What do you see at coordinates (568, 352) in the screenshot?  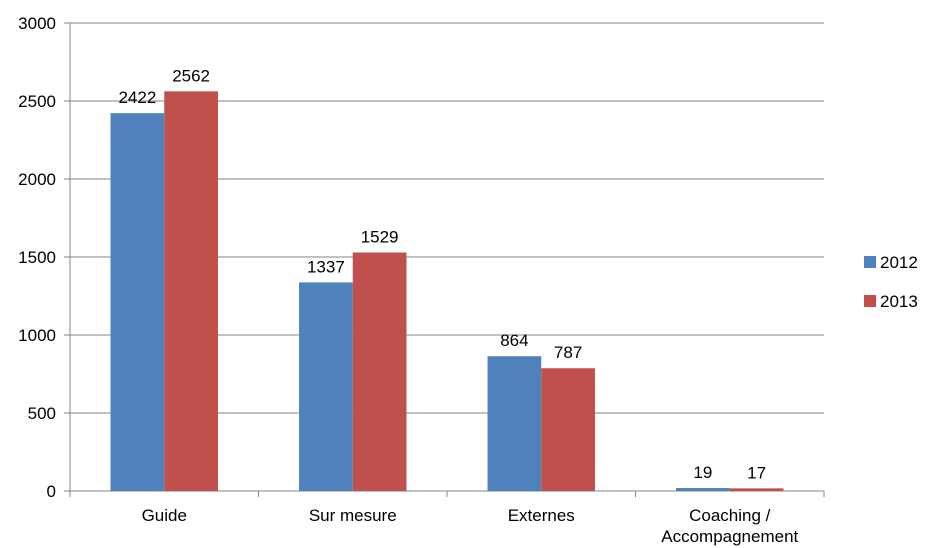 I see `data-label: 787` at bounding box center [568, 352].